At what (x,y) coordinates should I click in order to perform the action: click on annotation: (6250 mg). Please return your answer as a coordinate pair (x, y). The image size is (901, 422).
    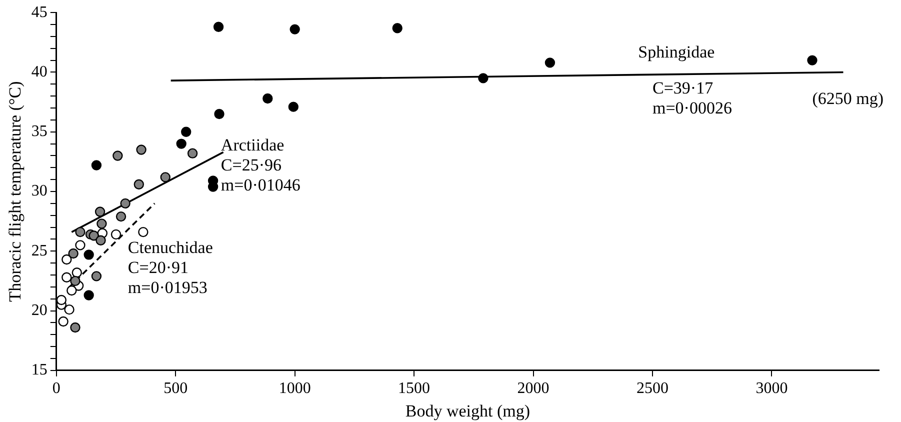
    Looking at the image, I should click on (848, 98).